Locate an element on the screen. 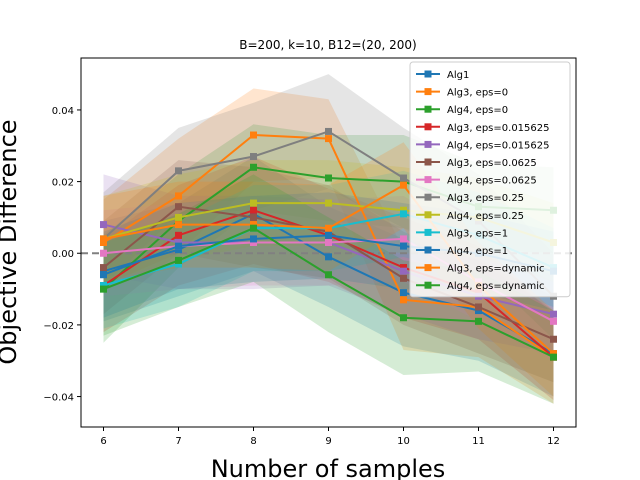 The width and height of the screenshot is (640, 480). y-axis-label: Objective Difference is located at coordinates (11, 241).